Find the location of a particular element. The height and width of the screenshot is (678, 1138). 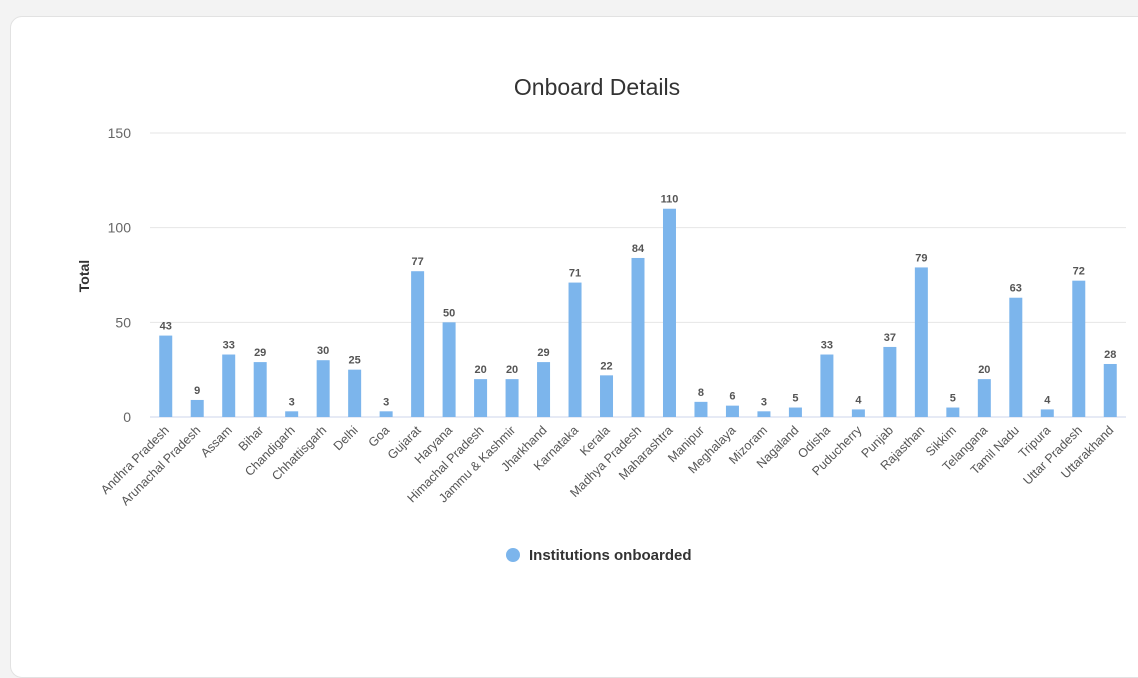

data-label: 50 is located at coordinates (449, 313).